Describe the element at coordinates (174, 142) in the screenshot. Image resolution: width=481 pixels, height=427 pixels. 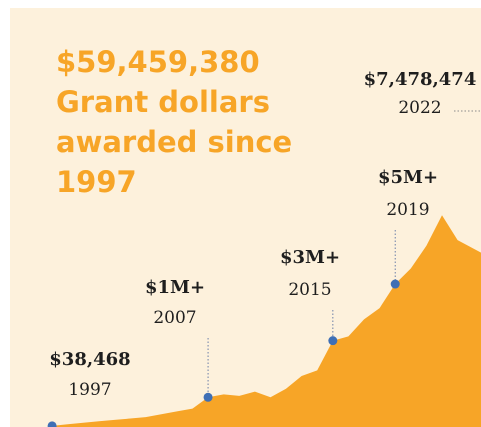
I see `title-line: awarded since` at that location.